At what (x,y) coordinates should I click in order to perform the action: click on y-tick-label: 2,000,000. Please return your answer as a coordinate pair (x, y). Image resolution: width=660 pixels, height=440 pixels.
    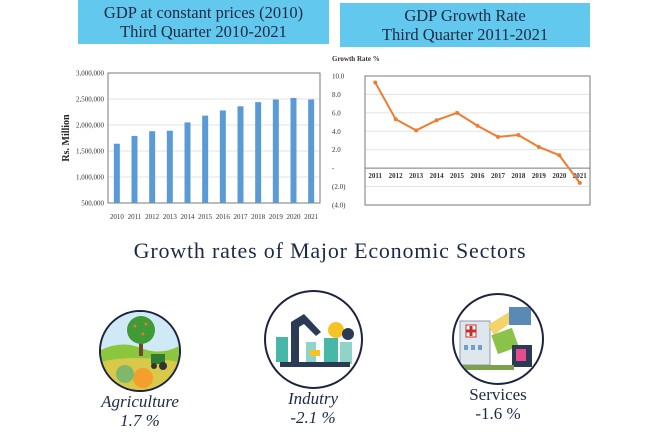
    Looking at the image, I should click on (90, 126).